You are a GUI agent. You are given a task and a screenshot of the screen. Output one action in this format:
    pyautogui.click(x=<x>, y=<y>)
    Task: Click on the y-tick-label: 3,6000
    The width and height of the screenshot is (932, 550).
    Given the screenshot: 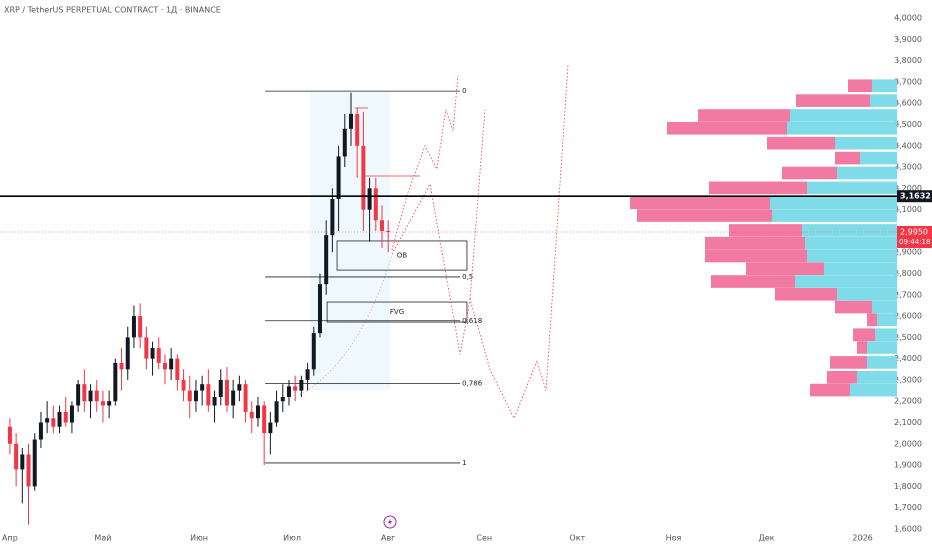 What is the action you would take?
    pyautogui.click(x=908, y=103)
    